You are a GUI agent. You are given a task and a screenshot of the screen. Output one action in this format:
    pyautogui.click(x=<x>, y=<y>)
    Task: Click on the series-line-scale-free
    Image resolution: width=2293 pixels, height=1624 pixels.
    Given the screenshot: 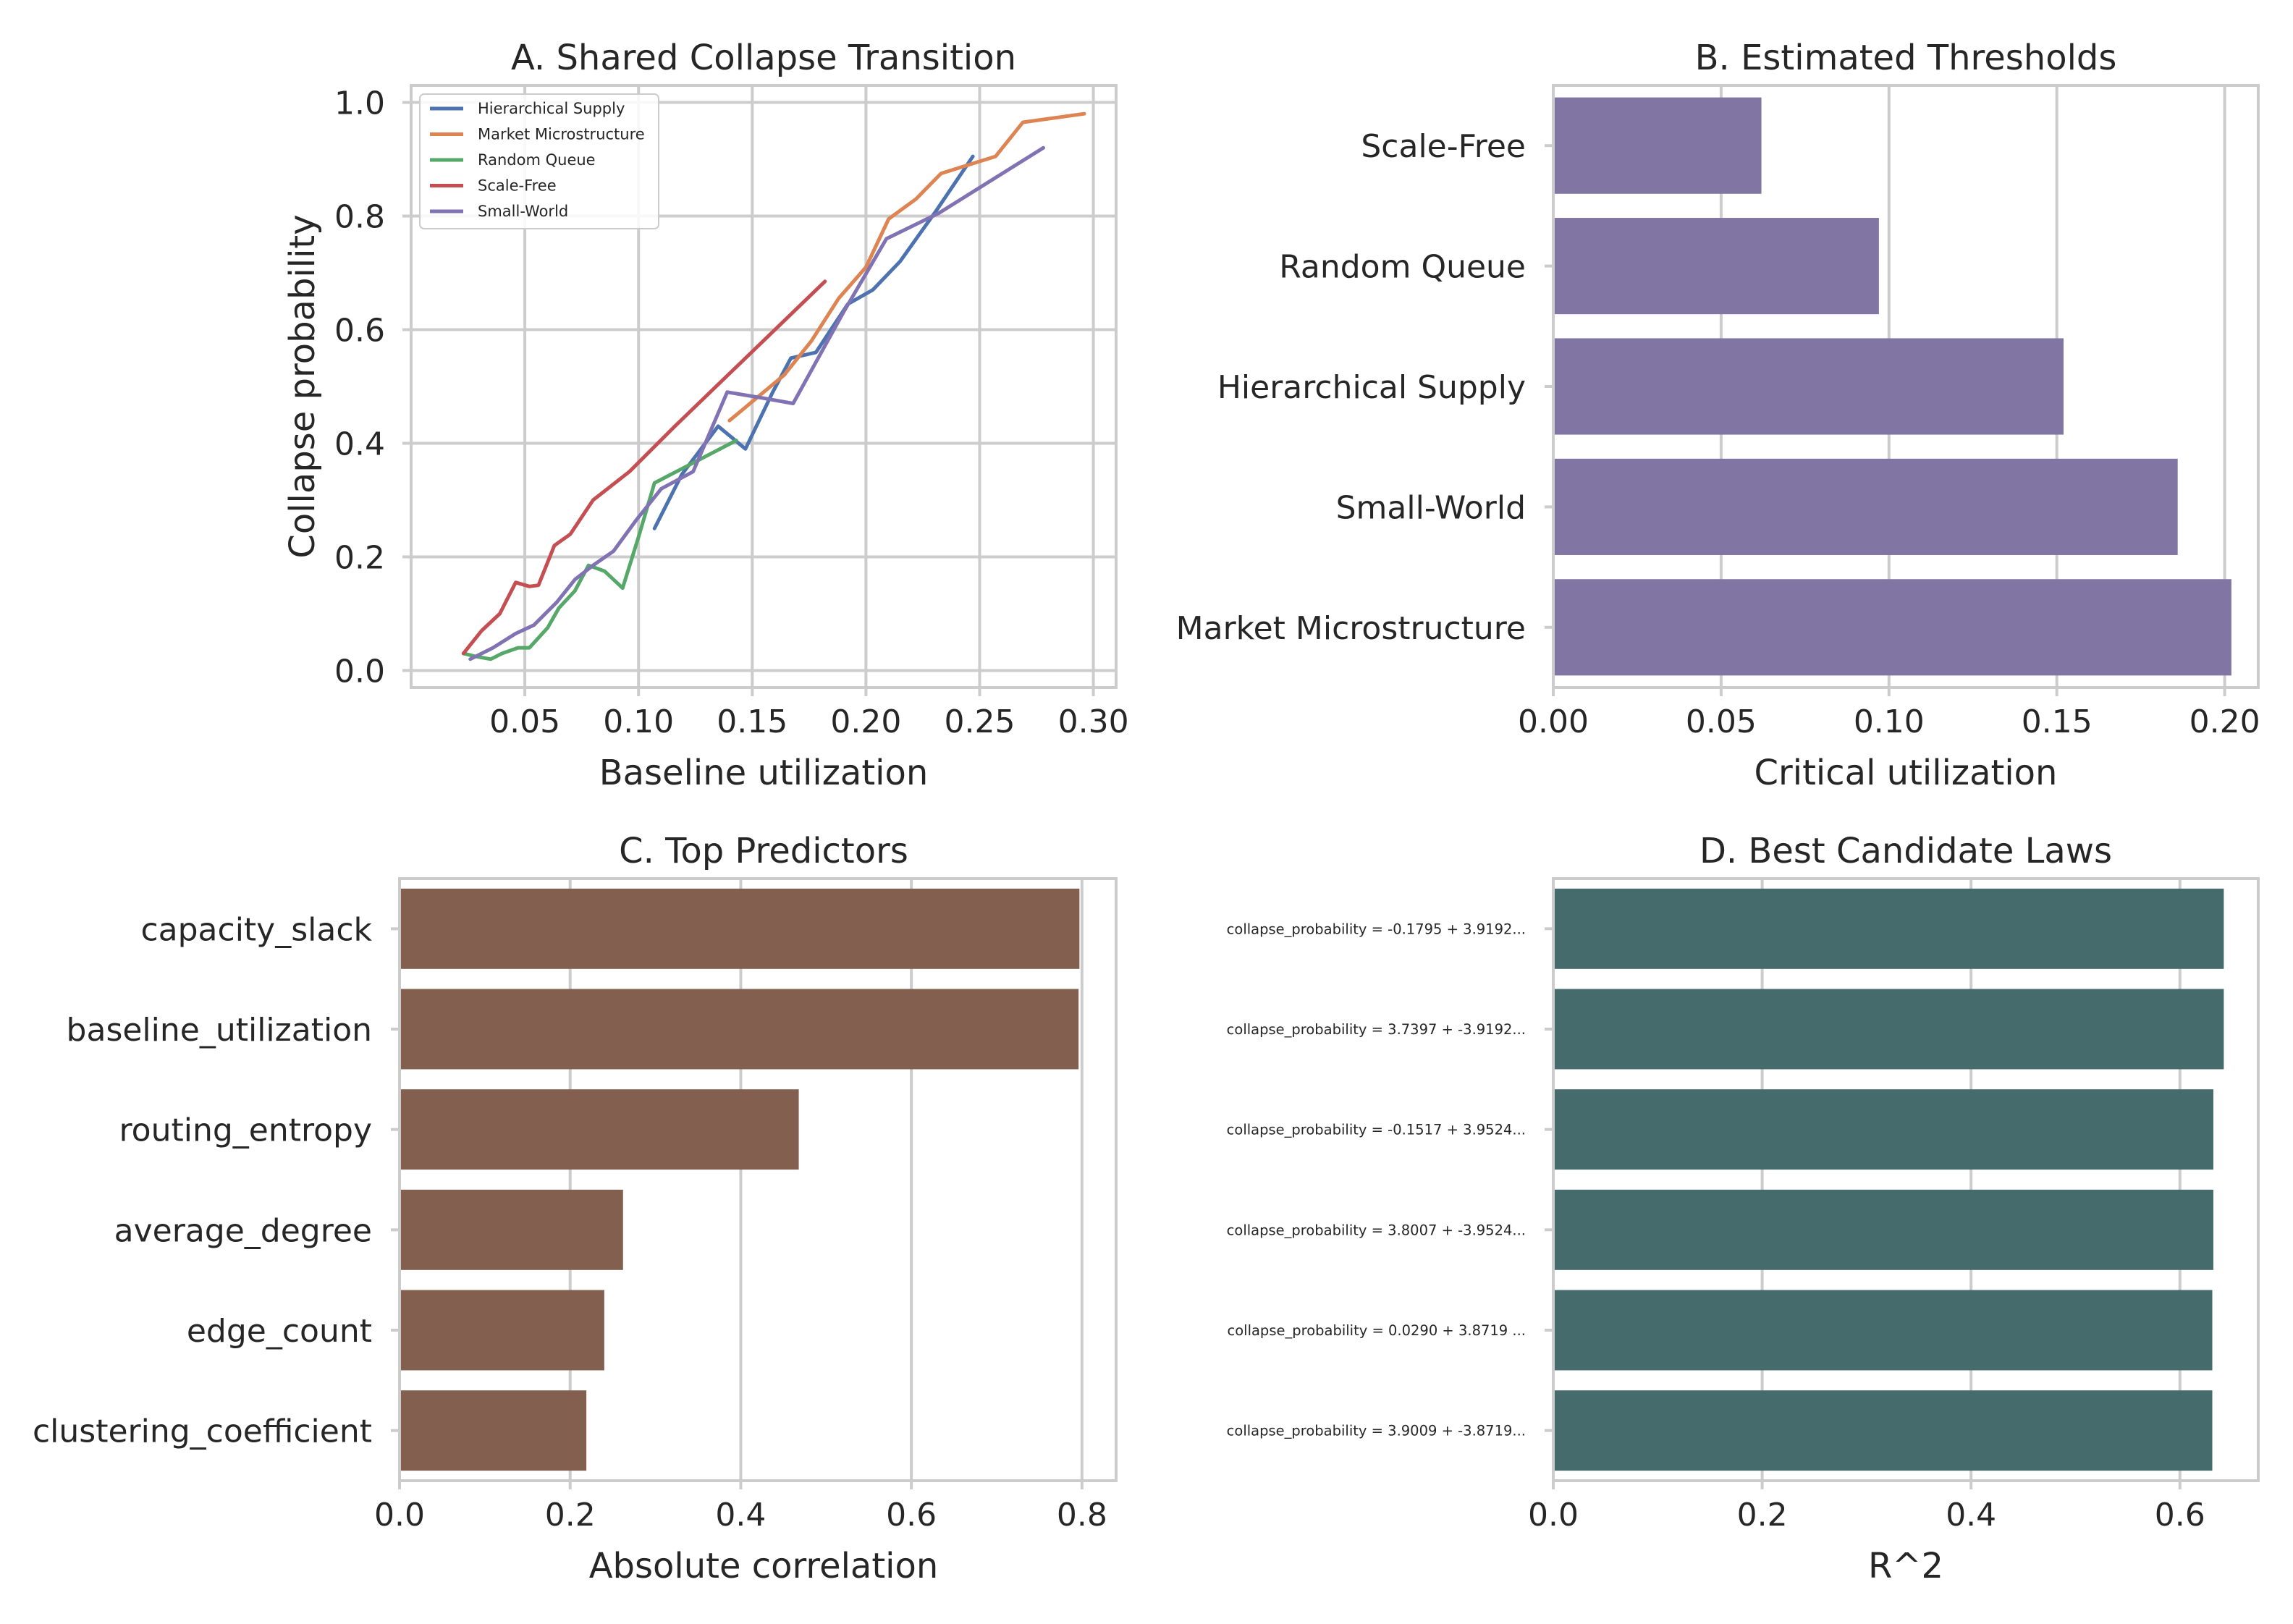 What is the action you would take?
    pyautogui.click(x=644, y=467)
    